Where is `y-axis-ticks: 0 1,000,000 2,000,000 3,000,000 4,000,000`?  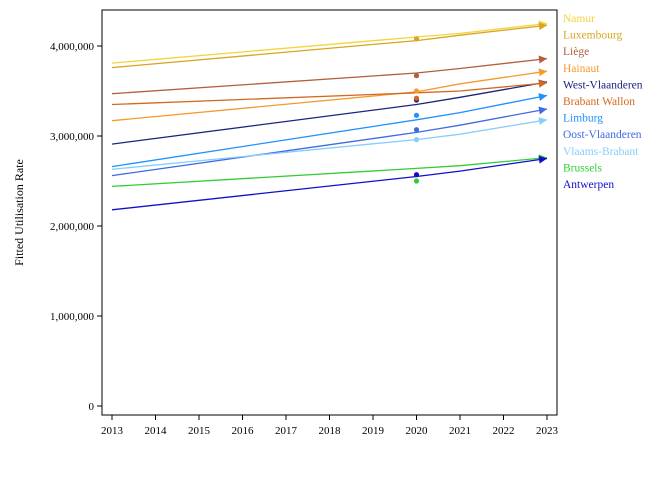 y-axis-ticks: 0 1,000,000 2,000,000 3,000,000 4,000,000 is located at coordinates (76, 227).